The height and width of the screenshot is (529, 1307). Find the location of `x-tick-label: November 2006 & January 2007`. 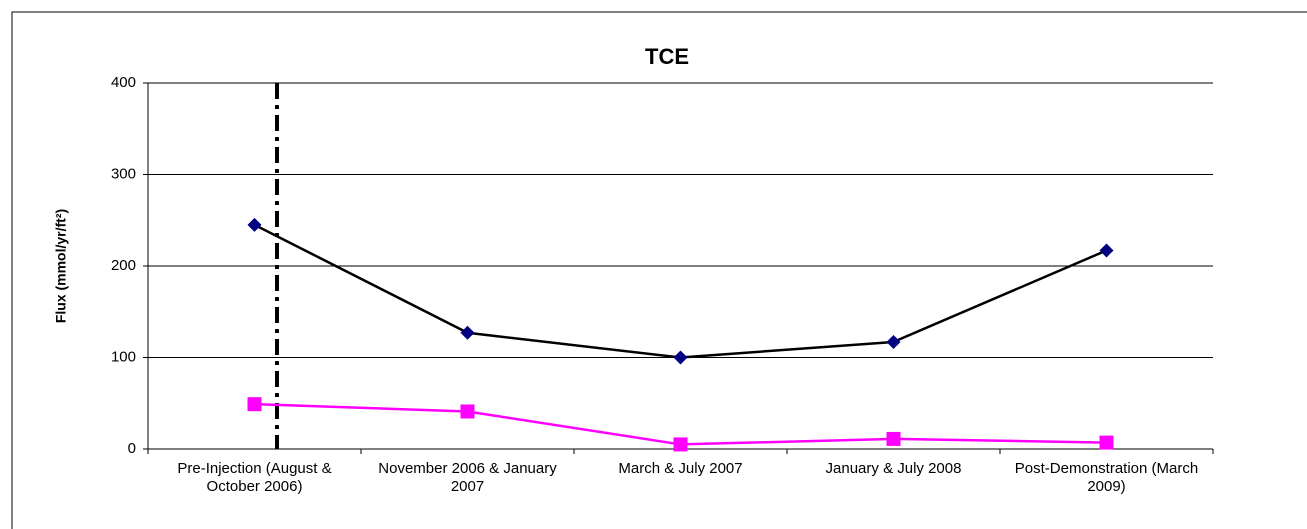

x-tick-label: November 2006 & January 2007 is located at coordinates (467, 477).